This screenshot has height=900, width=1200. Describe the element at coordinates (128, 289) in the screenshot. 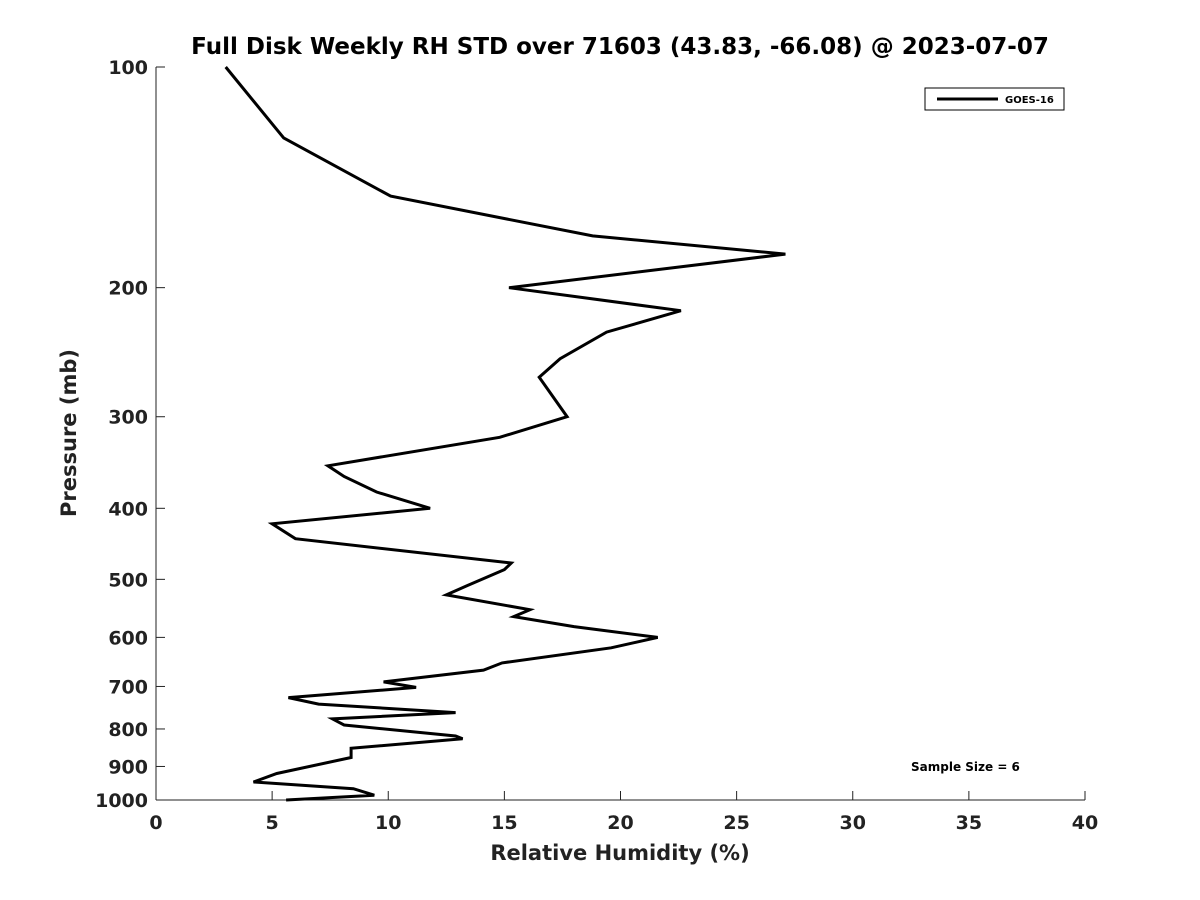

I see `y-tick-label: 200` at that location.